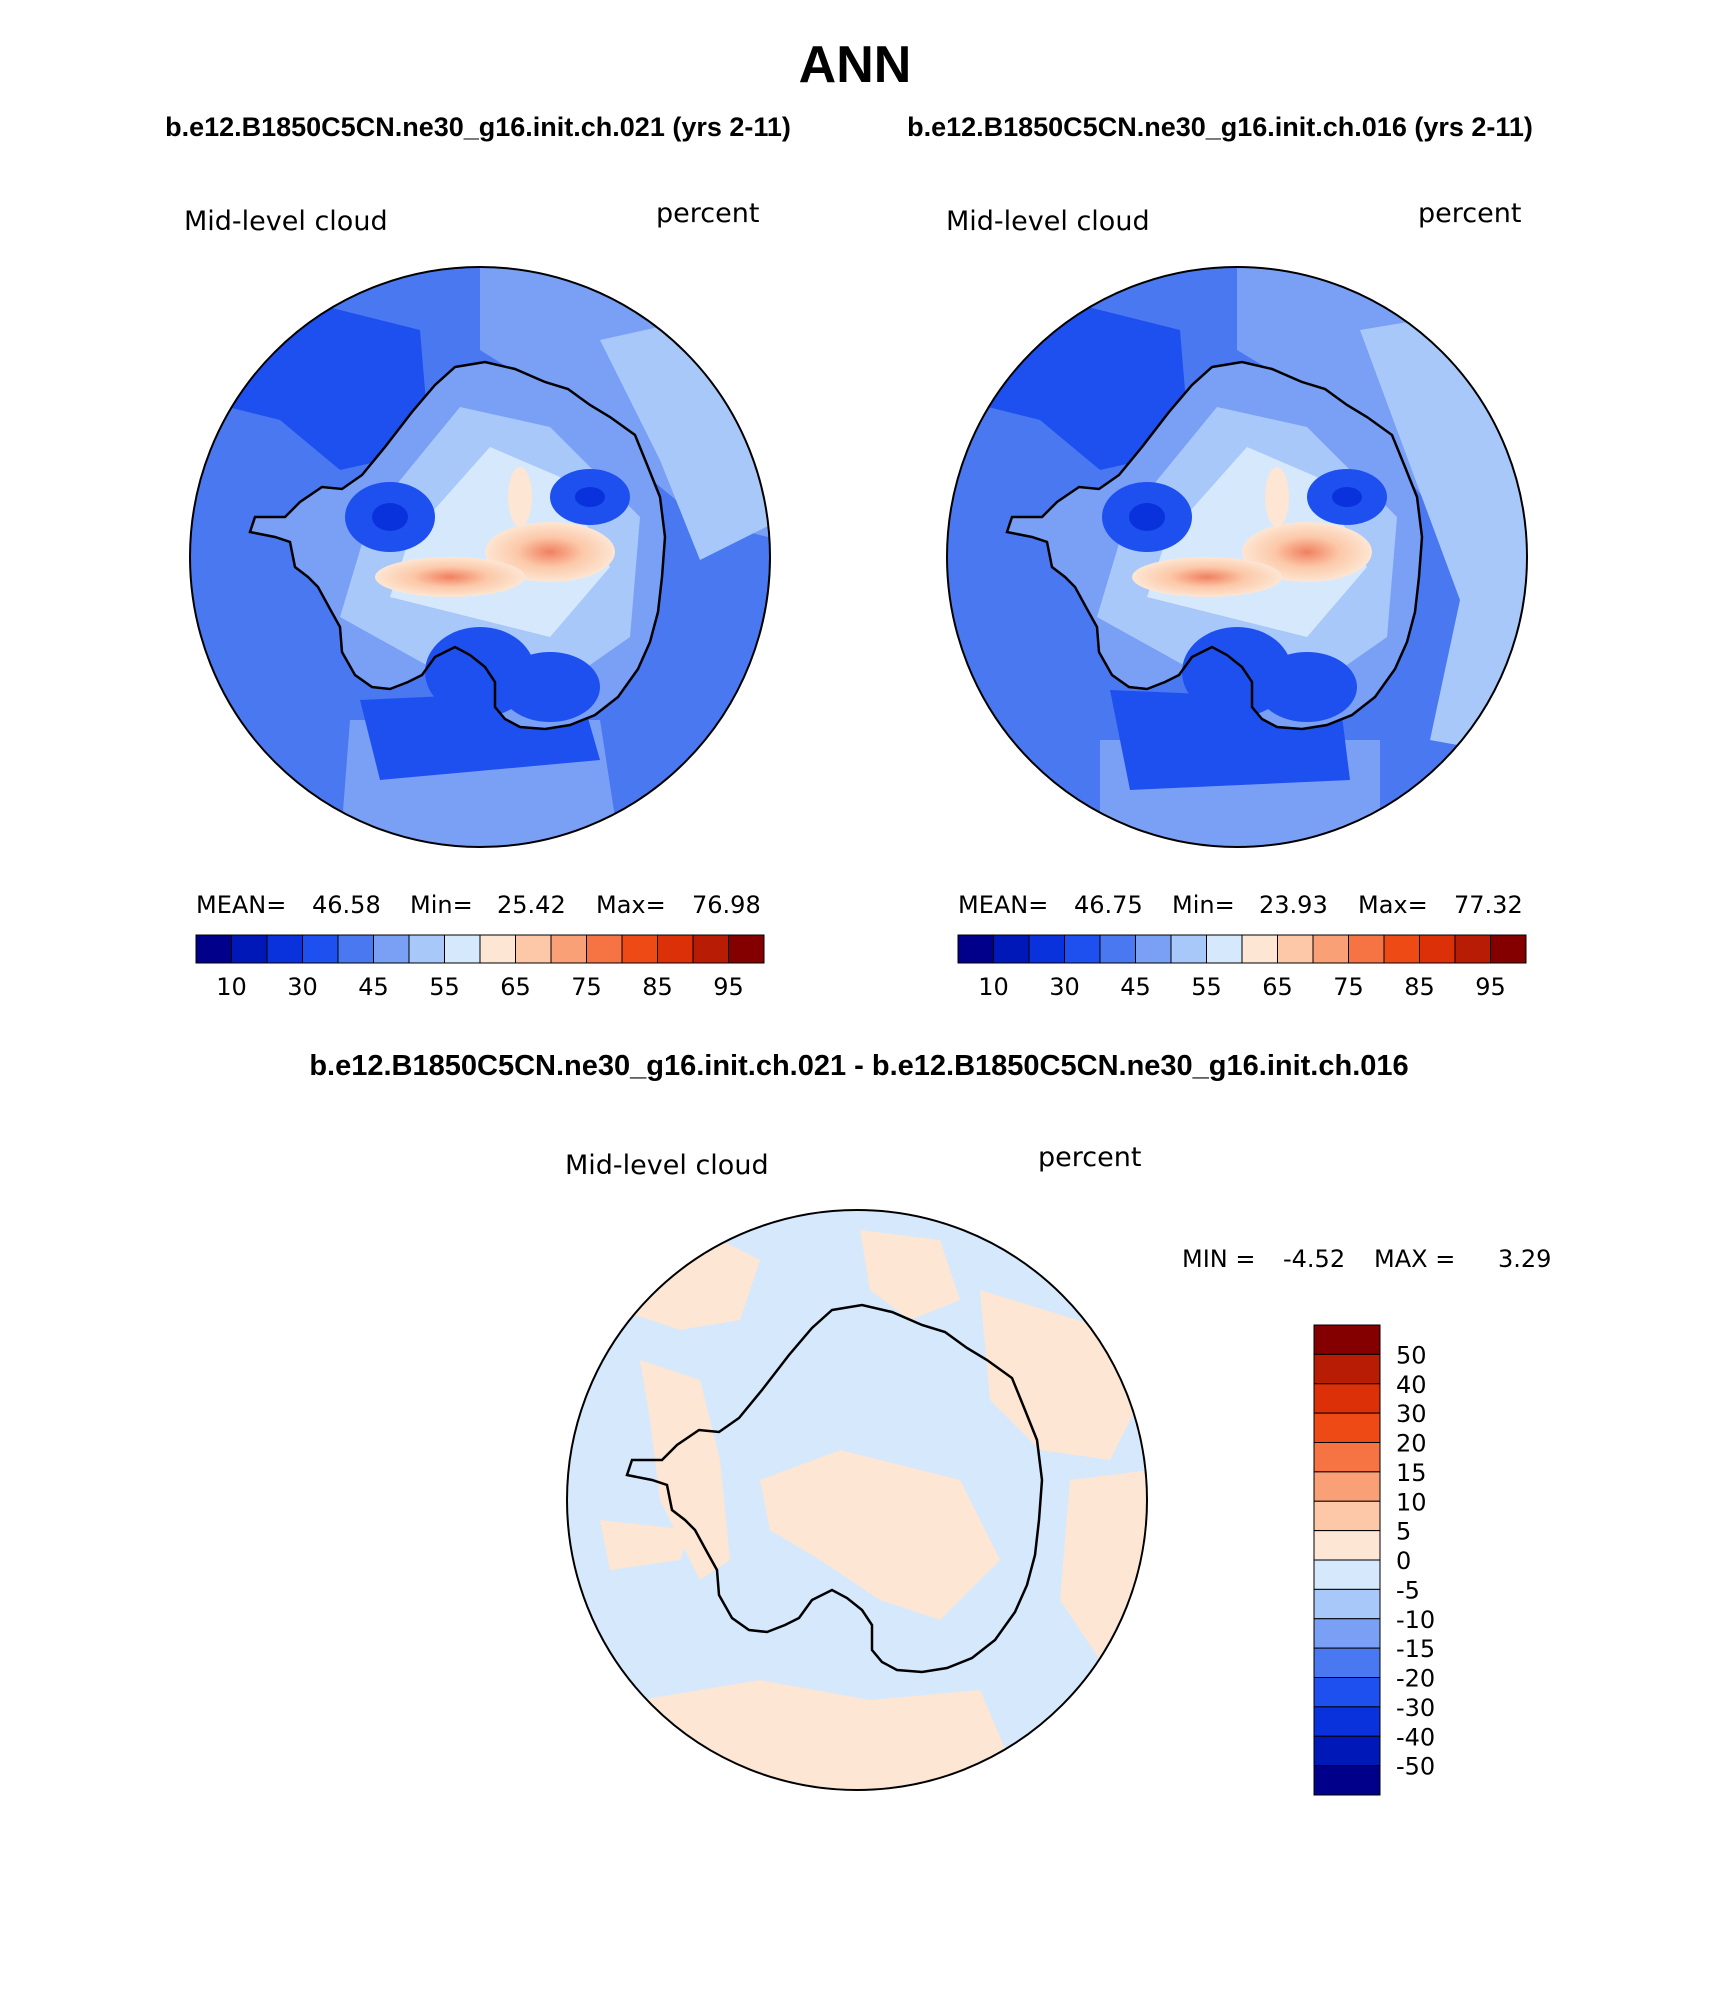 This screenshot has width=1710, height=2006. Describe the element at coordinates (1414, 1259) in the screenshot. I see `max-label: MAX =` at that location.